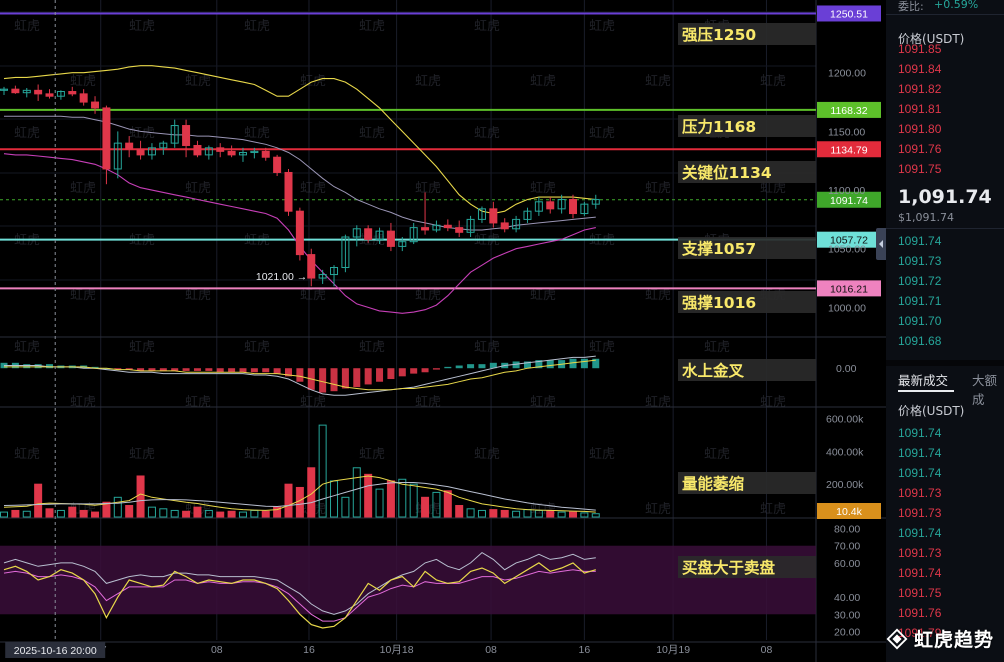  What do you see at coordinates (845, 420) in the screenshot?
I see `volume-tick-label: 600.00k` at bounding box center [845, 420].